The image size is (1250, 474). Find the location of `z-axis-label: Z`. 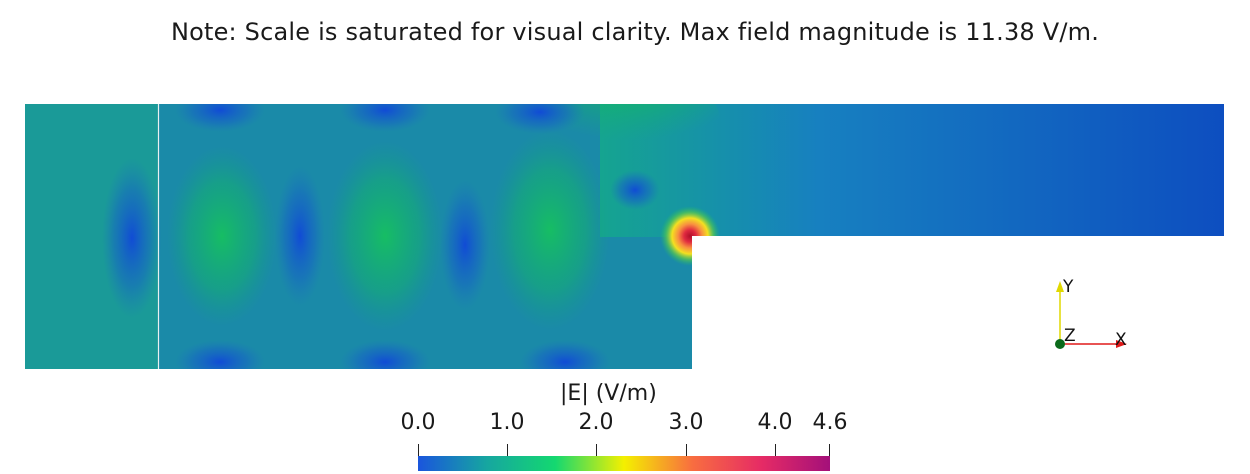

z-axis-label: Z is located at coordinates (1070, 336).